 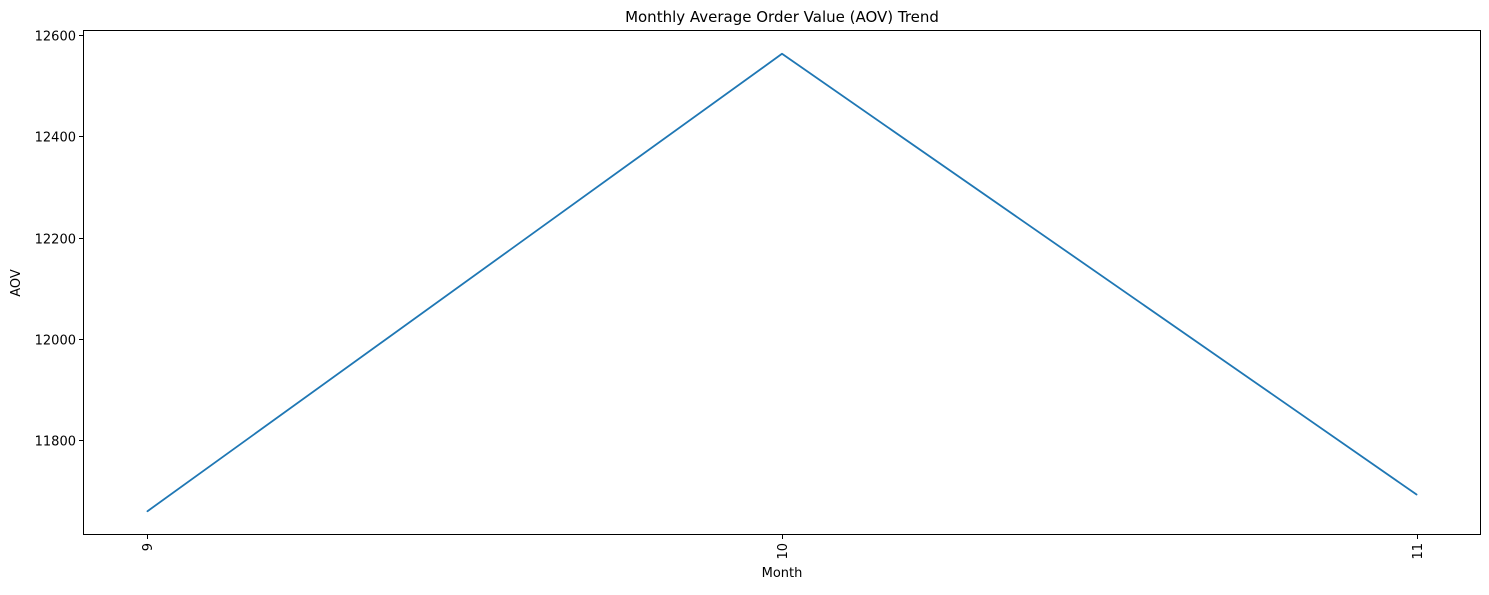 What do you see at coordinates (1418, 551) in the screenshot?
I see `x-tick-label: 11` at bounding box center [1418, 551].